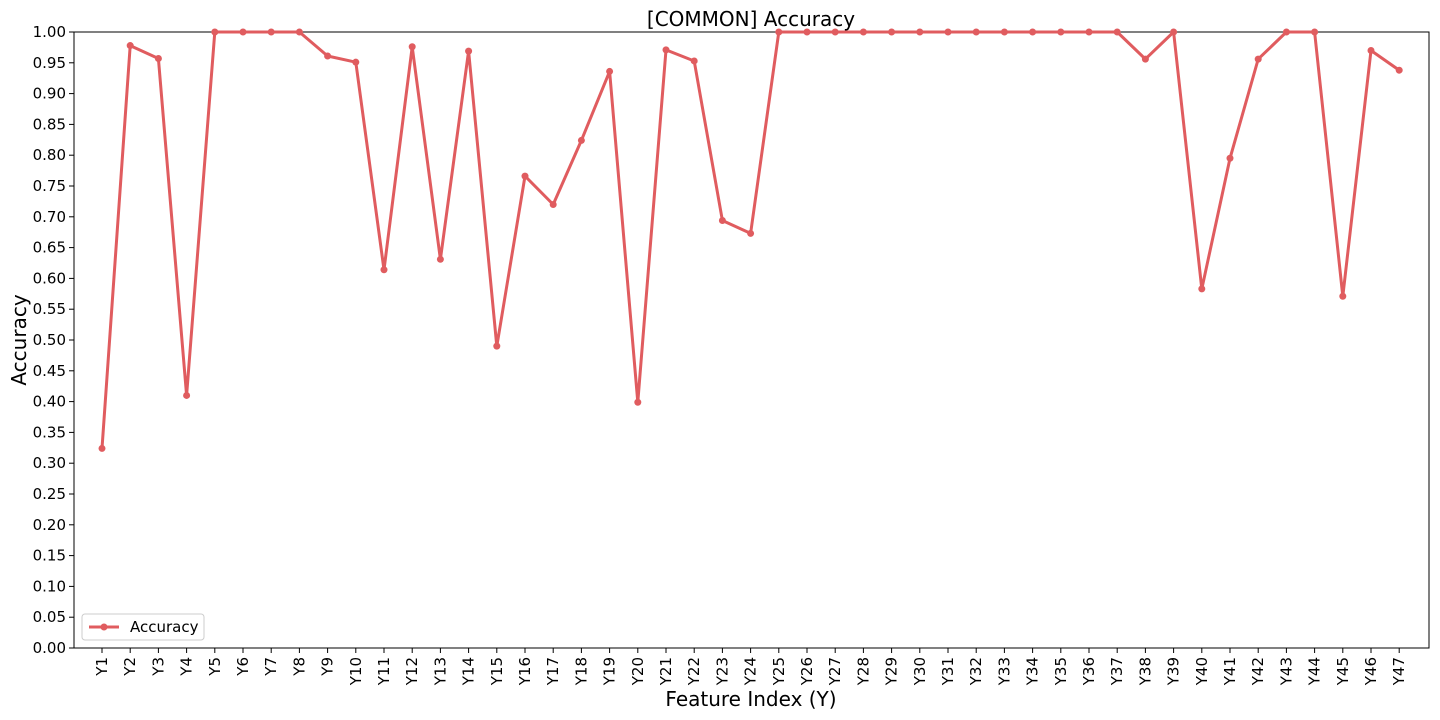 This screenshot has width=1440, height=720. What do you see at coordinates (49, 340) in the screenshot?
I see `y-tick-label: 0.50` at bounding box center [49, 340].